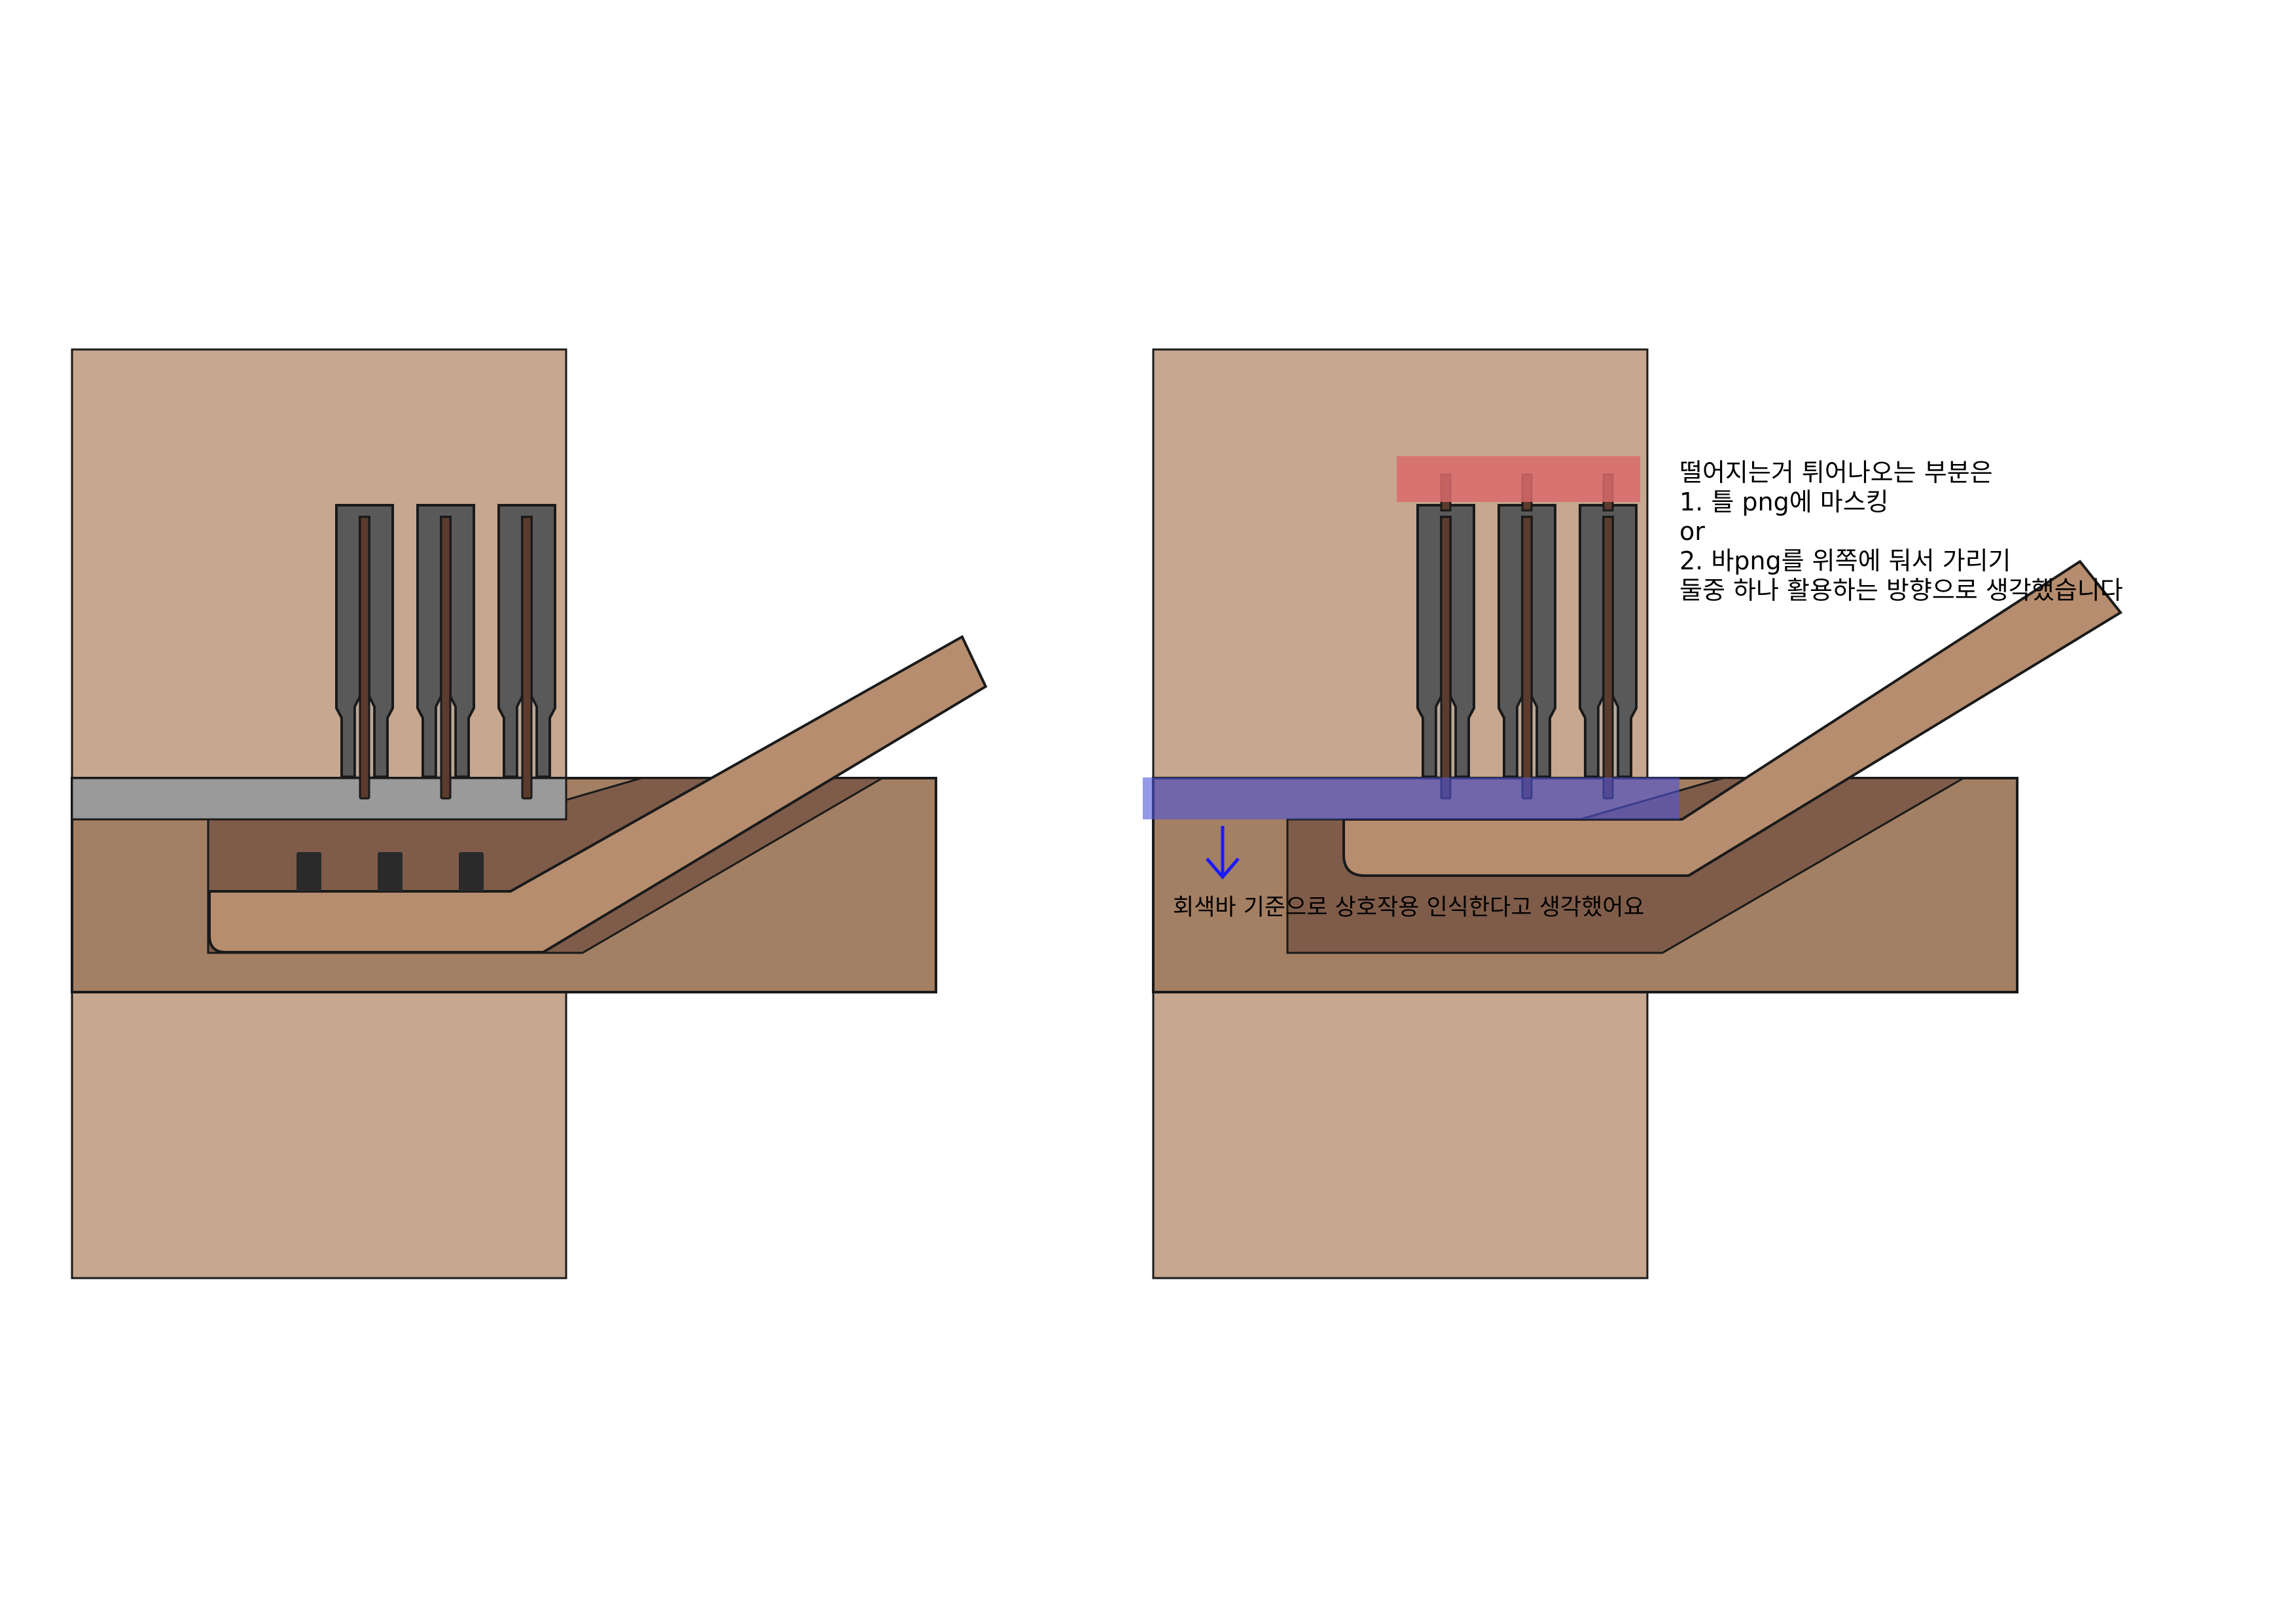 Image resolution: width=2296 pixels, height=1623 pixels. What do you see at coordinates (1692, 531) in the screenshot?
I see `masking-note-line: or` at bounding box center [1692, 531].